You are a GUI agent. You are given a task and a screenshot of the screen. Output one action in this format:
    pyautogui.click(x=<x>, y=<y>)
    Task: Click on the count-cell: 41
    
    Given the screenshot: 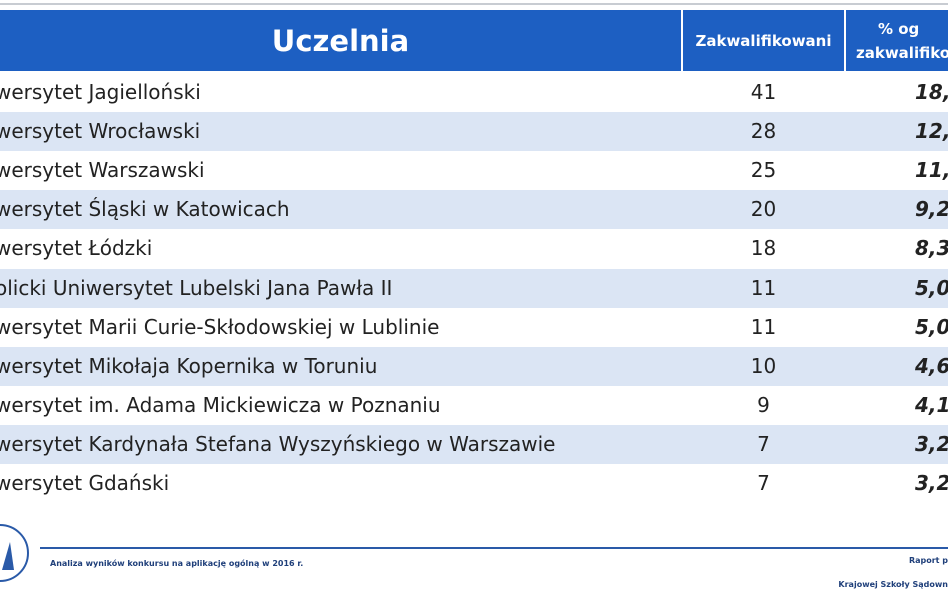 What is the action you would take?
    pyautogui.click(x=763, y=92)
    